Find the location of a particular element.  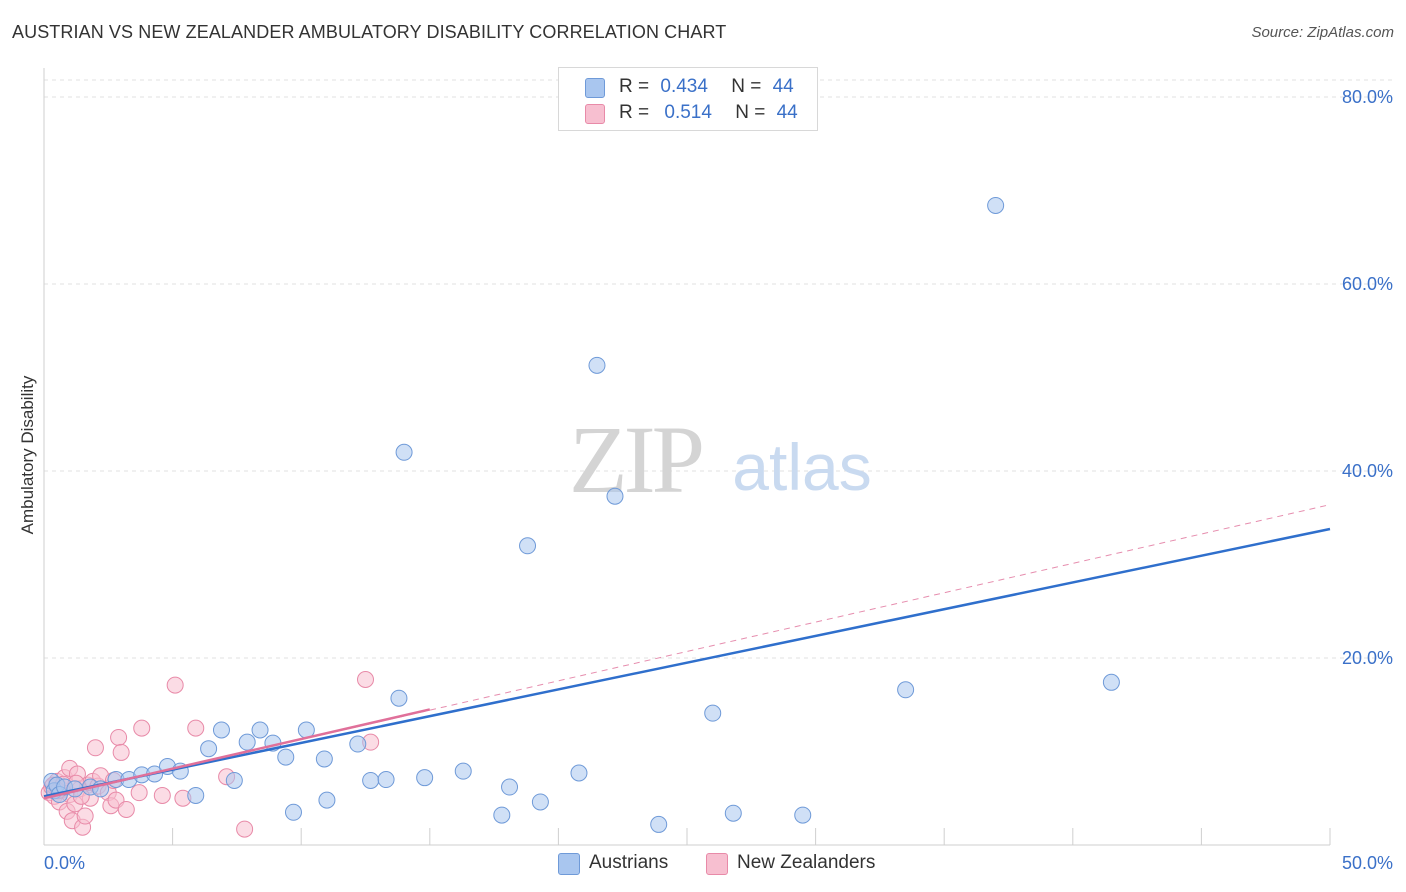

source-label: Source: ZipAtlas.com is located at coordinates (1322, 32).